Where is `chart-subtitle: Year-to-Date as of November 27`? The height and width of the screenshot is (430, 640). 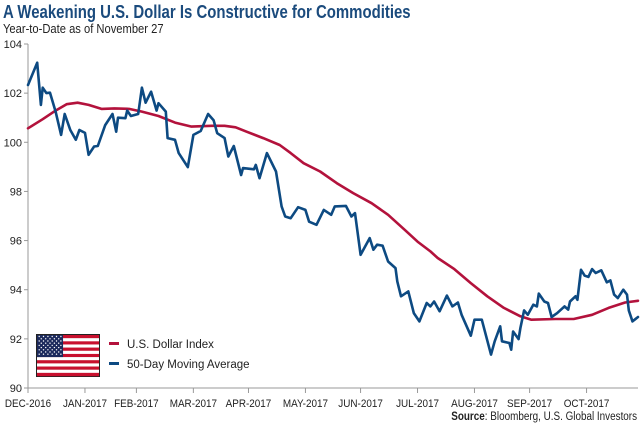 chart-subtitle: Year-to-Date as of November 27 is located at coordinates (83, 28).